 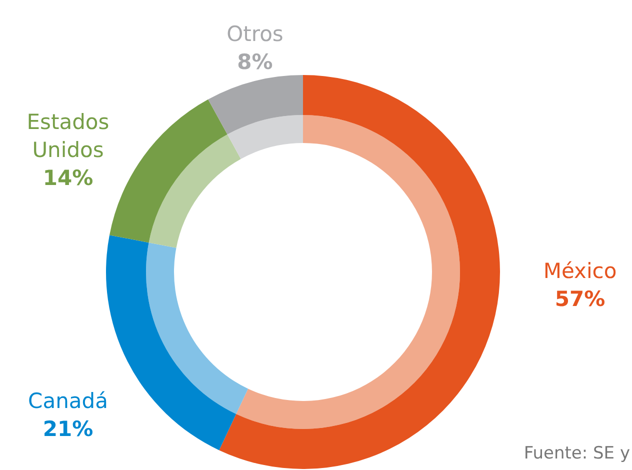 I want to click on text: 57%, so click(x=580, y=299).